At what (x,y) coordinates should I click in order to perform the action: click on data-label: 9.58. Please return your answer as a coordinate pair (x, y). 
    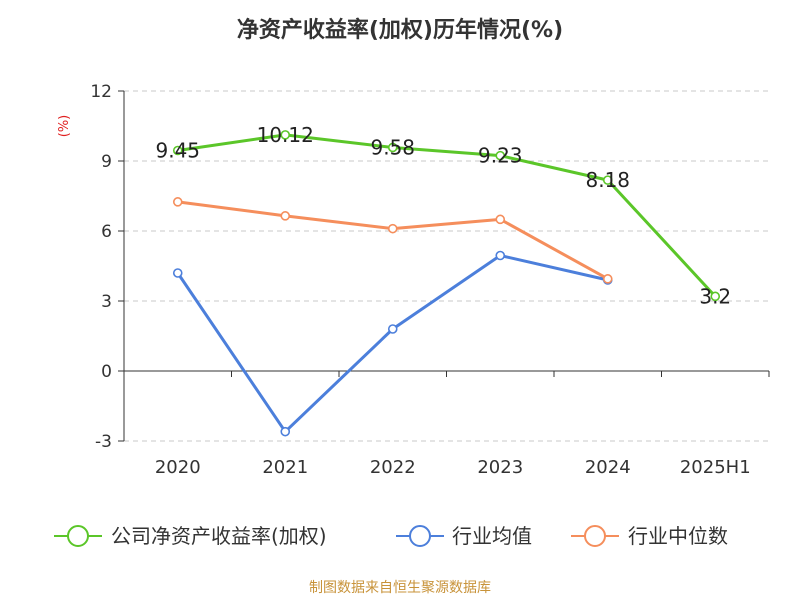
    Looking at the image, I should click on (392, 147).